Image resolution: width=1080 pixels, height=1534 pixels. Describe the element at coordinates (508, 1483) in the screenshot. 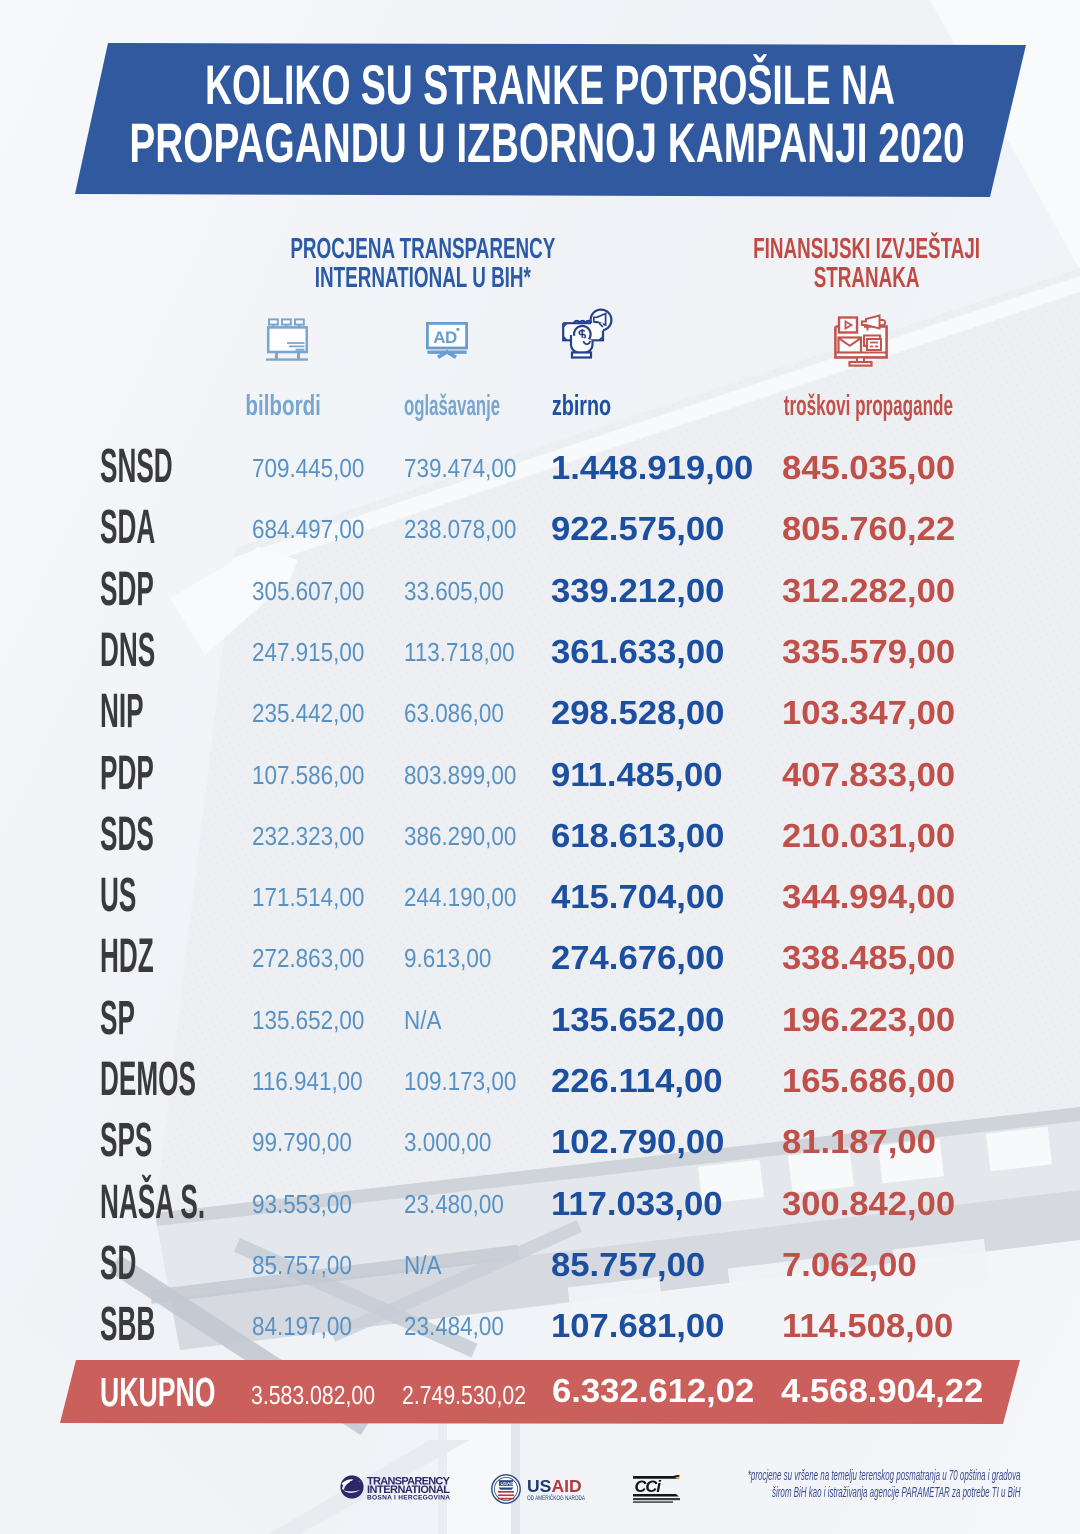

I see `svg-text: USAID` at that location.